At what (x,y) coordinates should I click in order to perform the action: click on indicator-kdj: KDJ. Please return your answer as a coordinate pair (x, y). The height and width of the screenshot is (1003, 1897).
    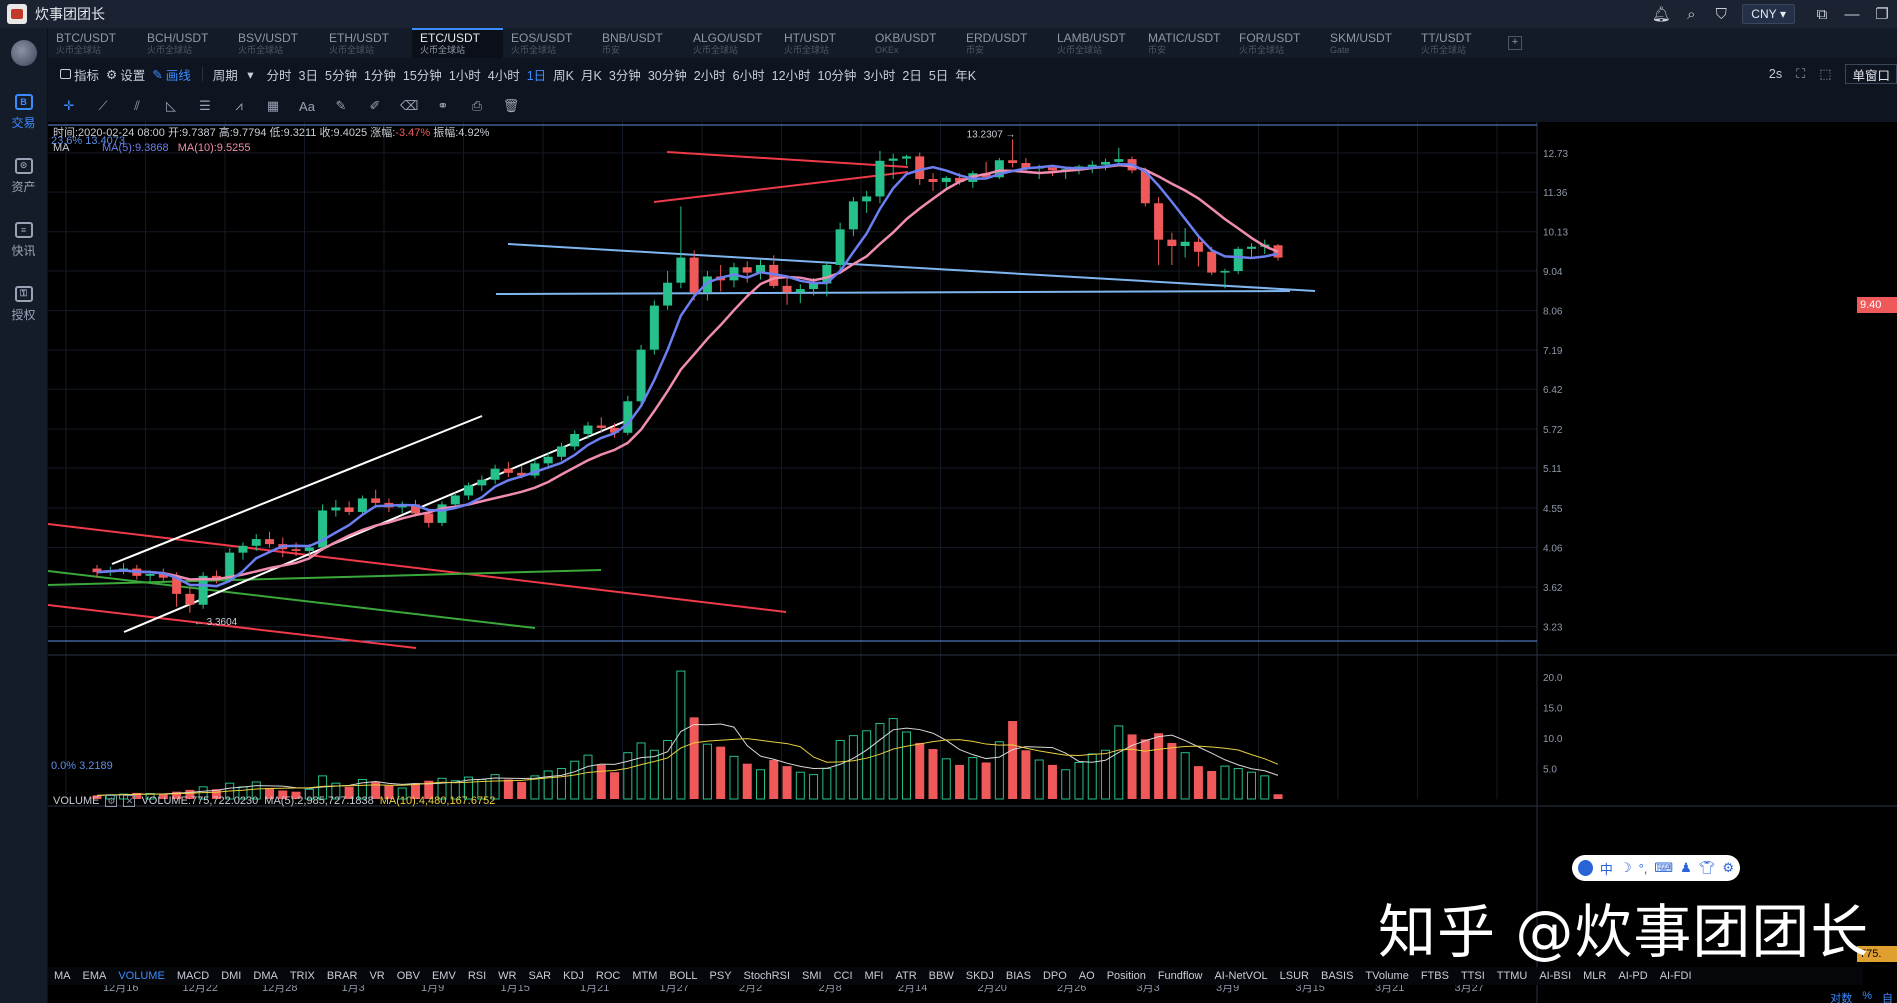
    Looking at the image, I should click on (573, 976).